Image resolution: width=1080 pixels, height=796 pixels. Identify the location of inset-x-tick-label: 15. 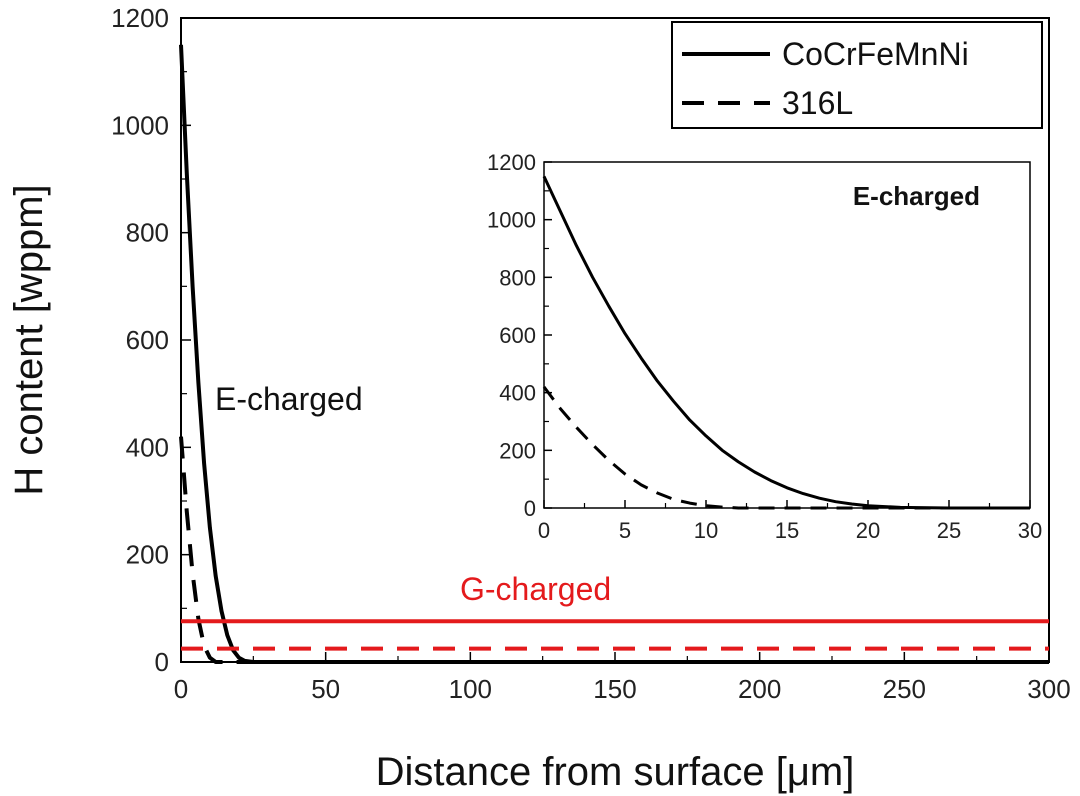
(787, 530).